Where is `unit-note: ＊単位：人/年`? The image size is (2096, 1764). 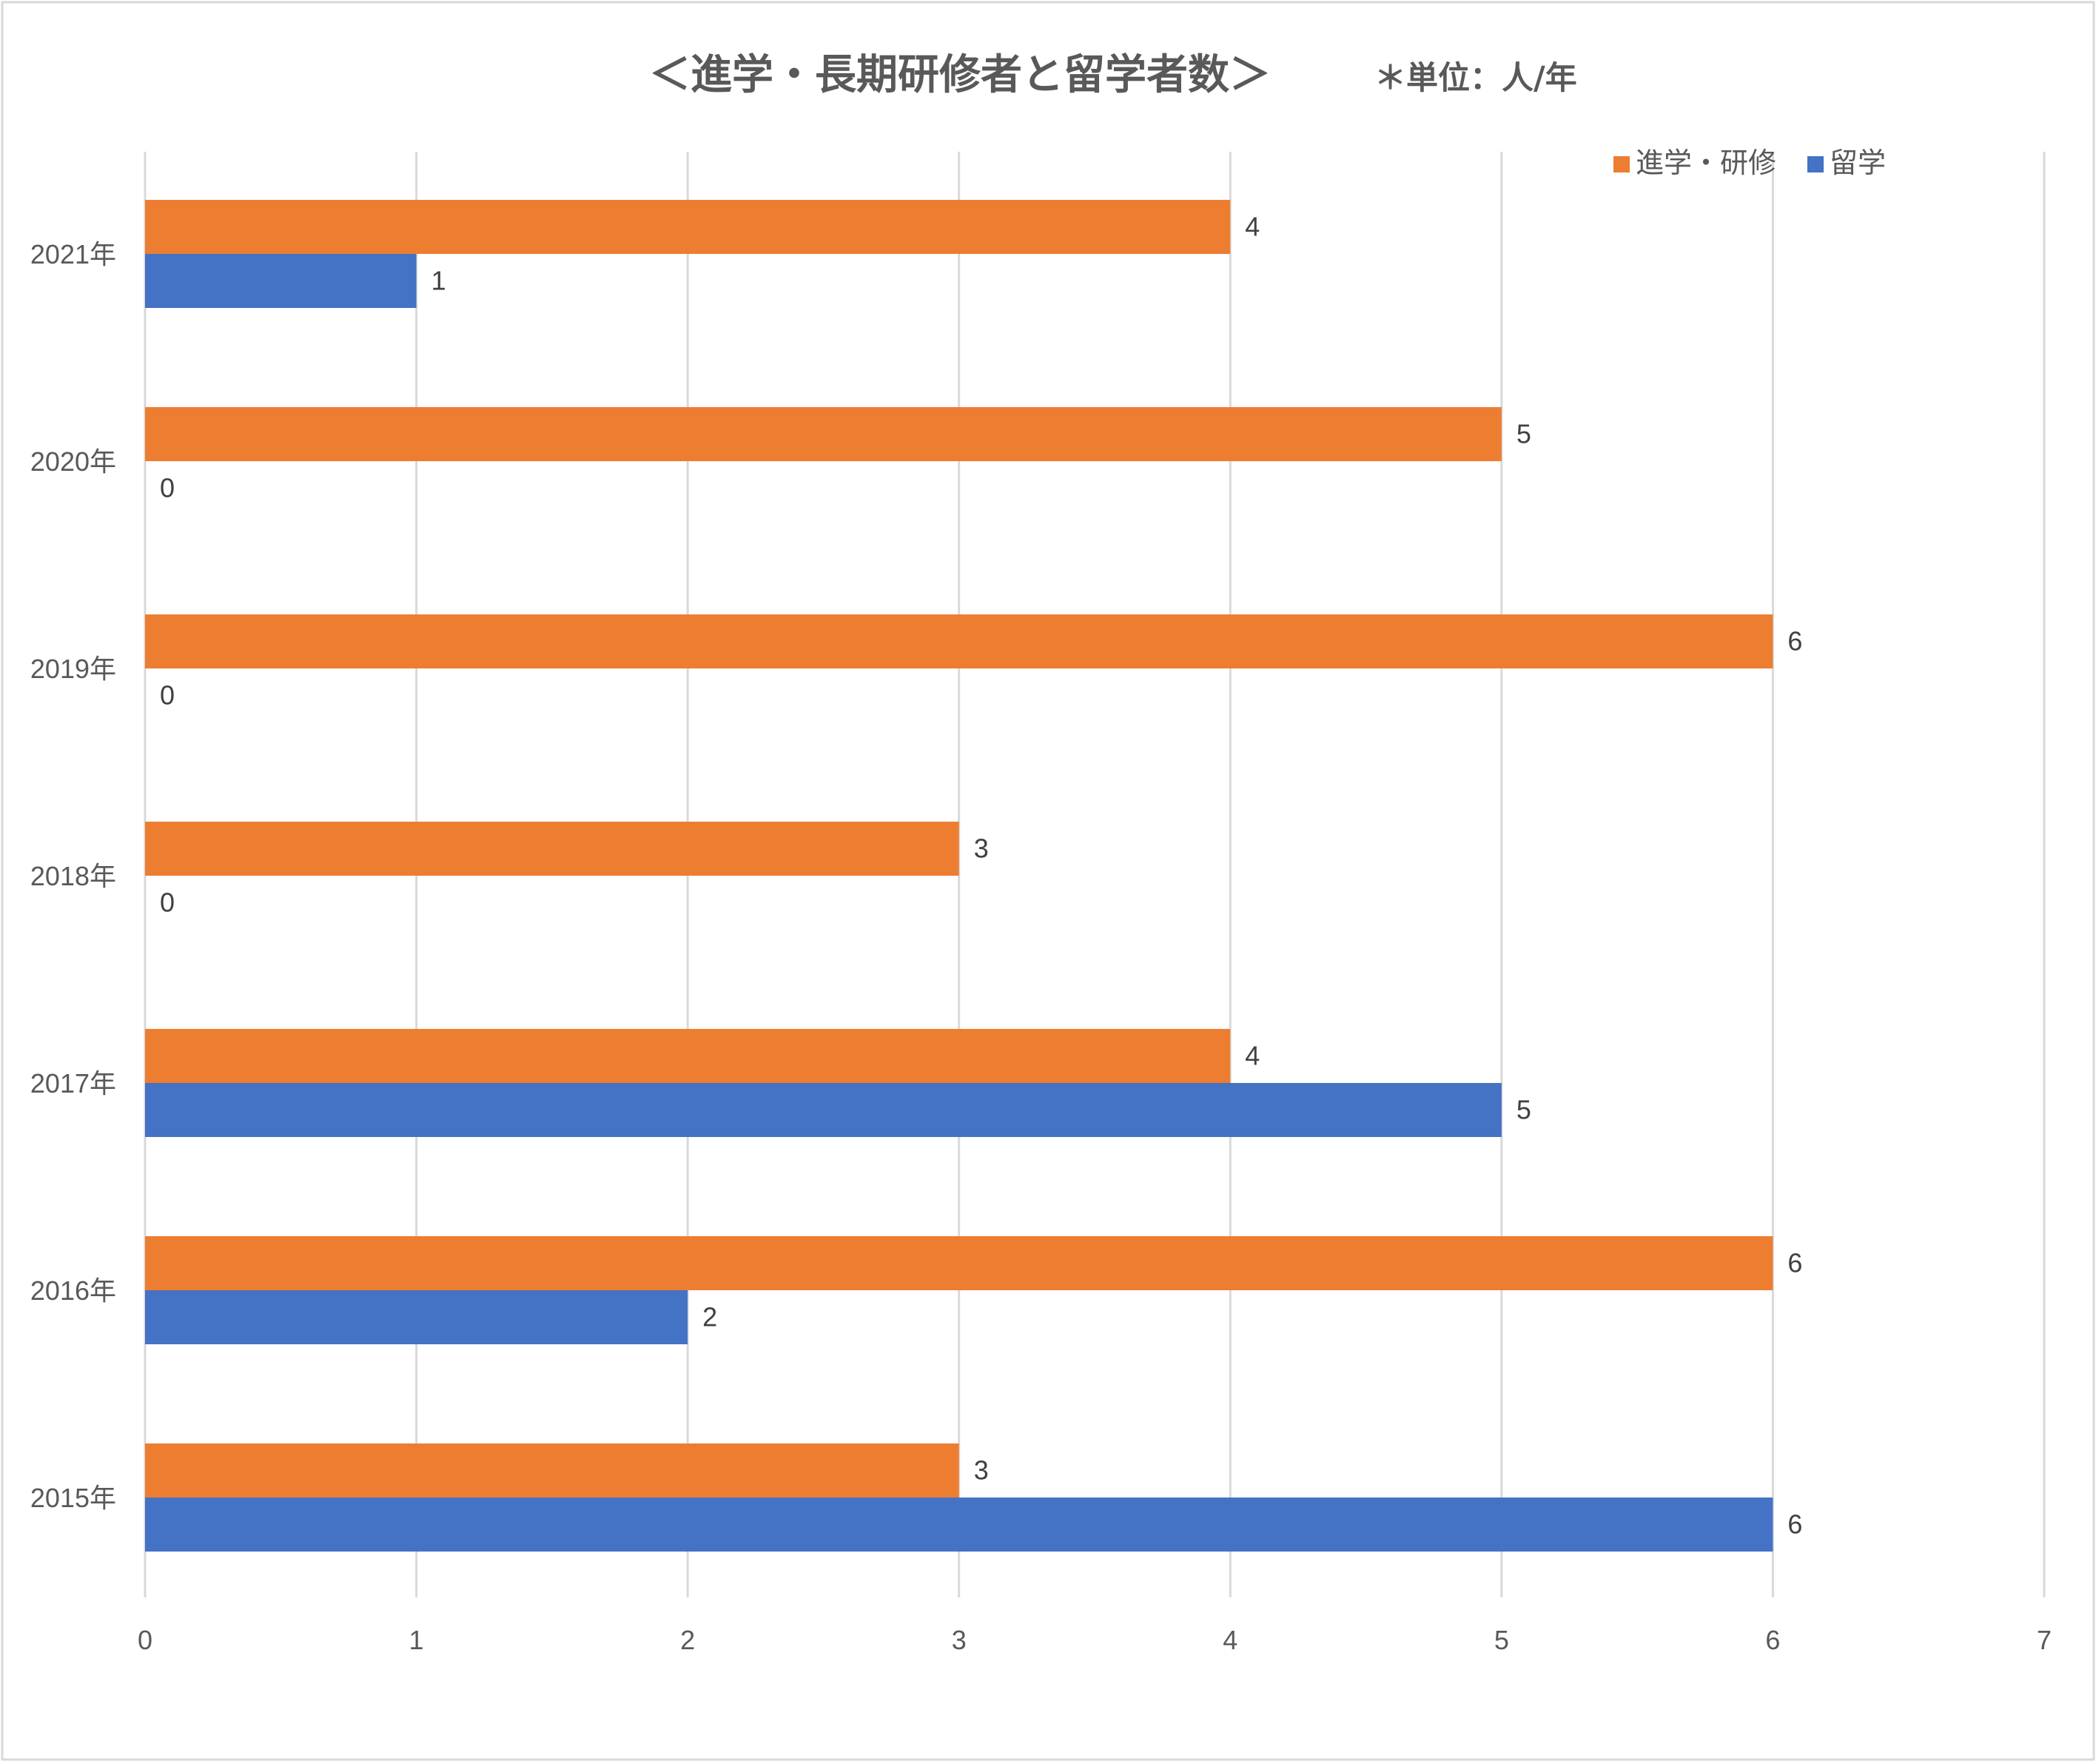 unit-note: ＊単位：人/年 is located at coordinates (1475, 78).